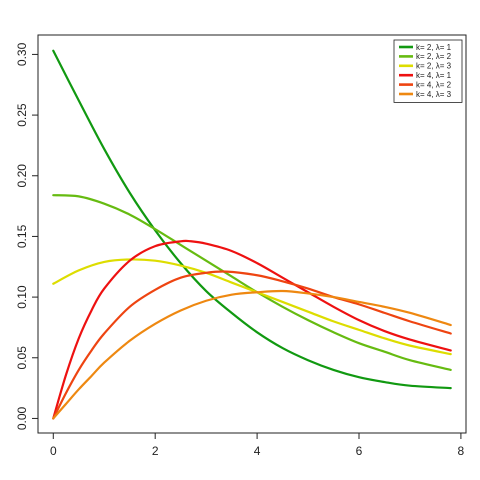 The image size is (480, 480). I want to click on legend-label: k= 4, λ= 2, so click(434, 84).